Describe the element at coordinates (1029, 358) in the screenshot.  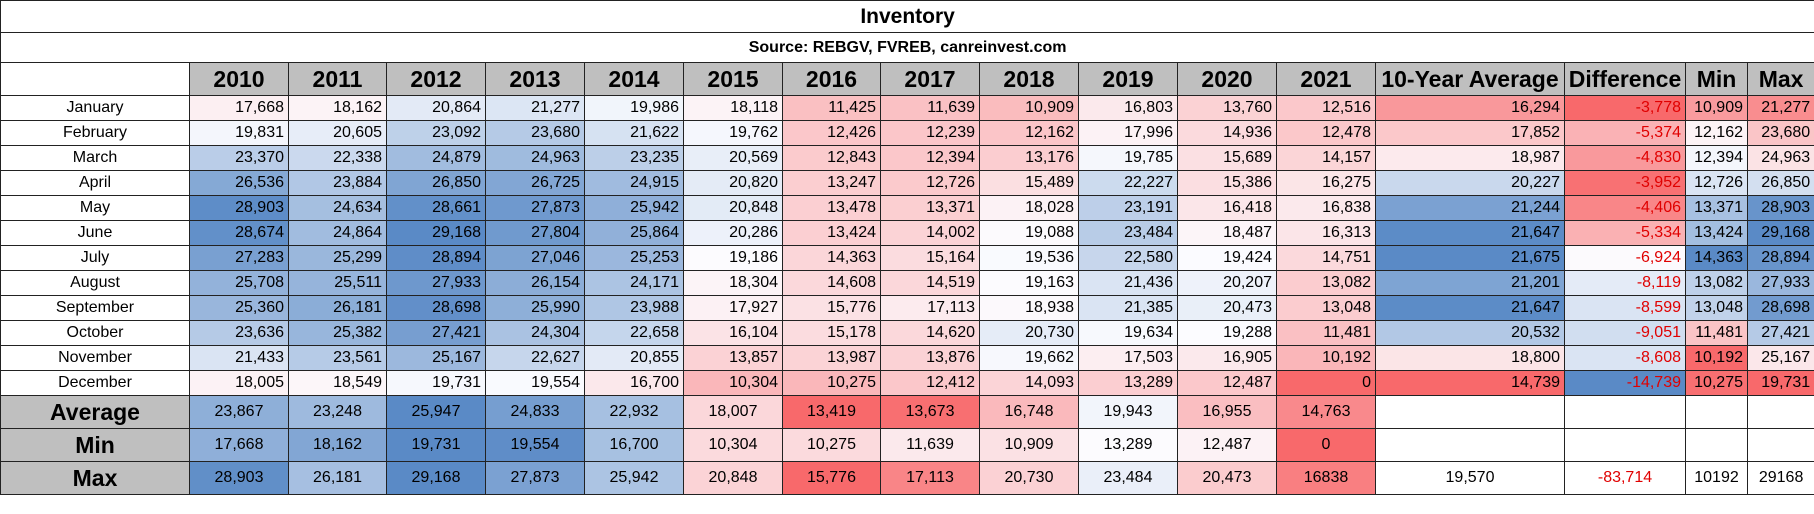
I see `table-cell: 19,662` at that location.